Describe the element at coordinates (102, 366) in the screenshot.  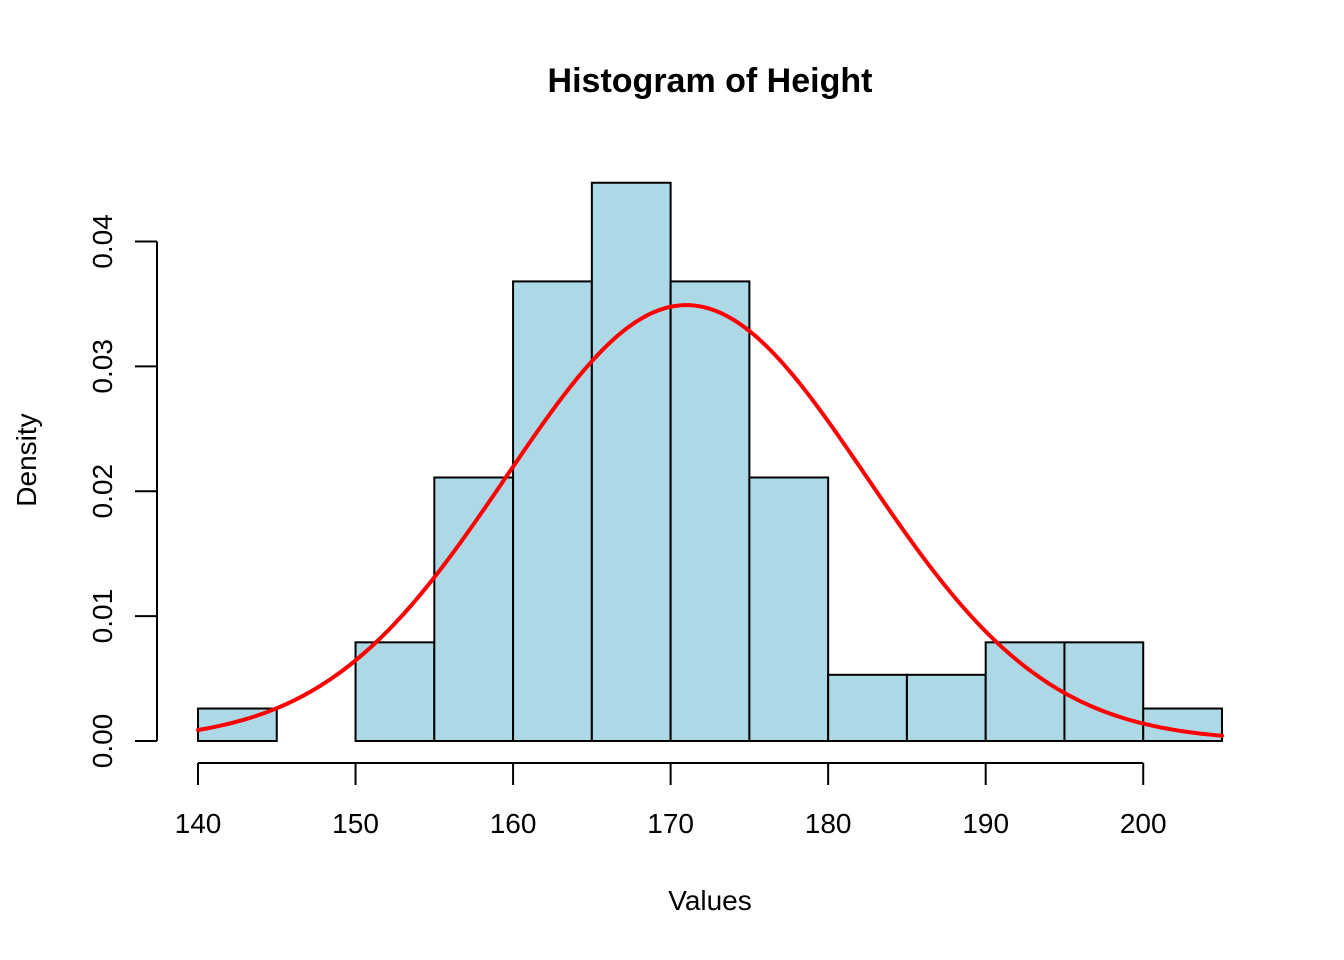
I see `y-tick-label-3: 0.03` at that location.